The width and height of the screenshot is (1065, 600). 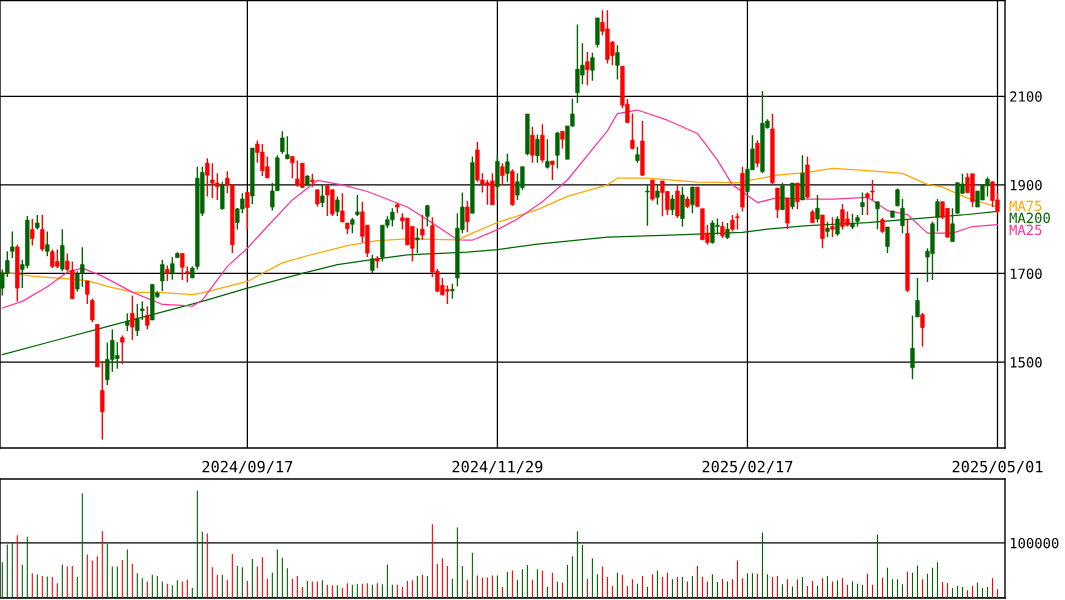 What do you see at coordinates (1026, 185) in the screenshot?
I see `y-tick-label: 1900` at bounding box center [1026, 185].